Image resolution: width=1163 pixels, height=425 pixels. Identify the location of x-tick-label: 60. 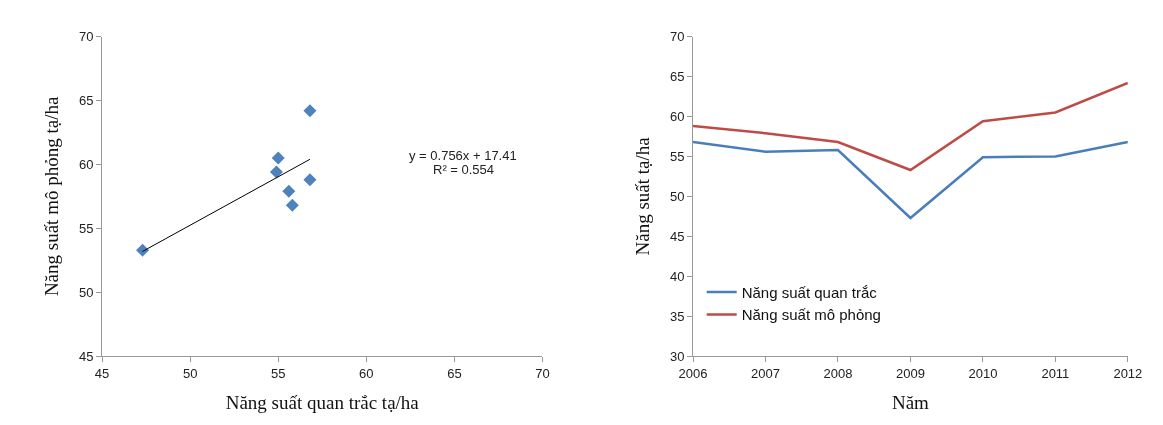
(366, 373).